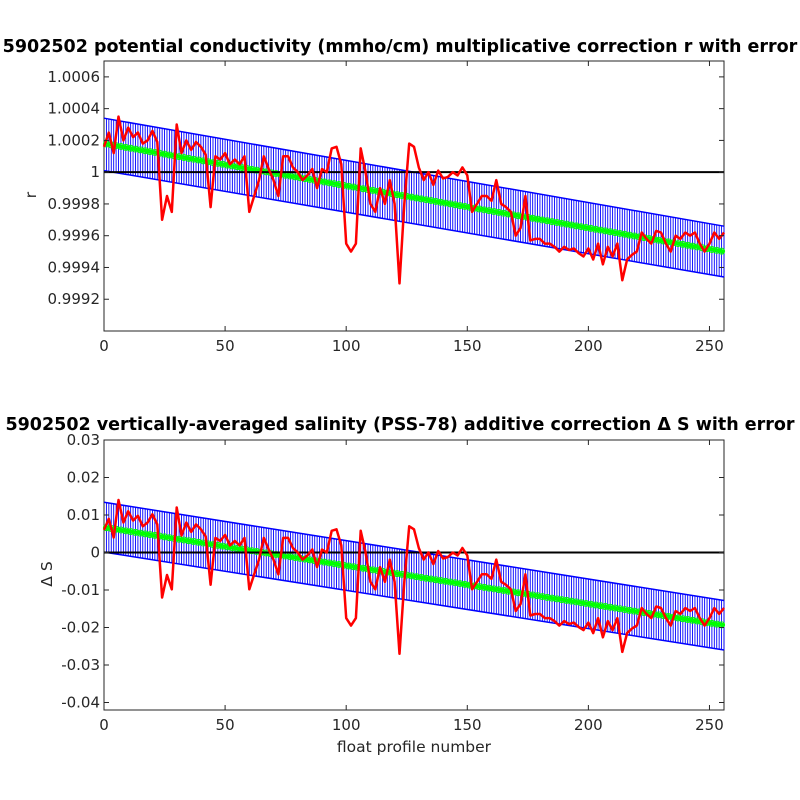  What do you see at coordinates (74, 236) in the screenshot?
I see `y-tick-label: 0.9996` at bounding box center [74, 236].